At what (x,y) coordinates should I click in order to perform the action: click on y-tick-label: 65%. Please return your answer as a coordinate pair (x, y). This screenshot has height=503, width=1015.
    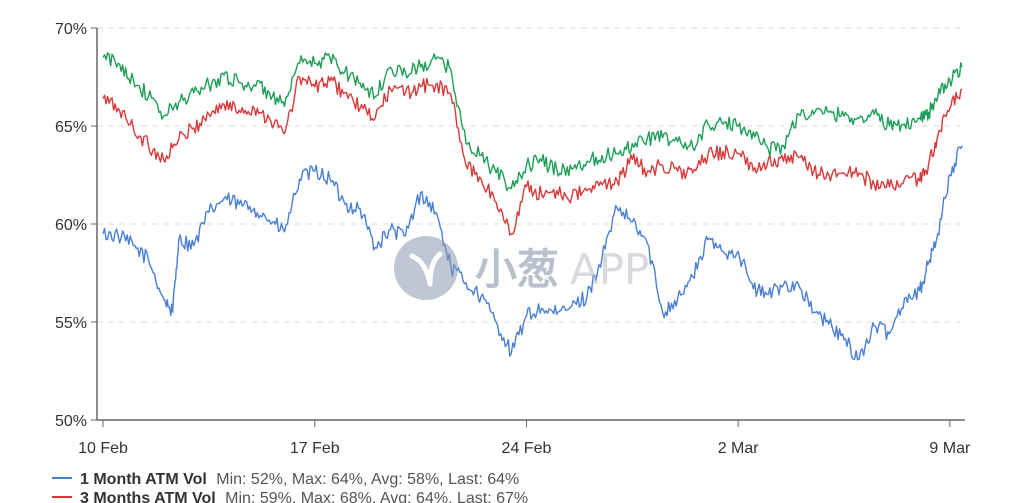
    Looking at the image, I should click on (71, 127).